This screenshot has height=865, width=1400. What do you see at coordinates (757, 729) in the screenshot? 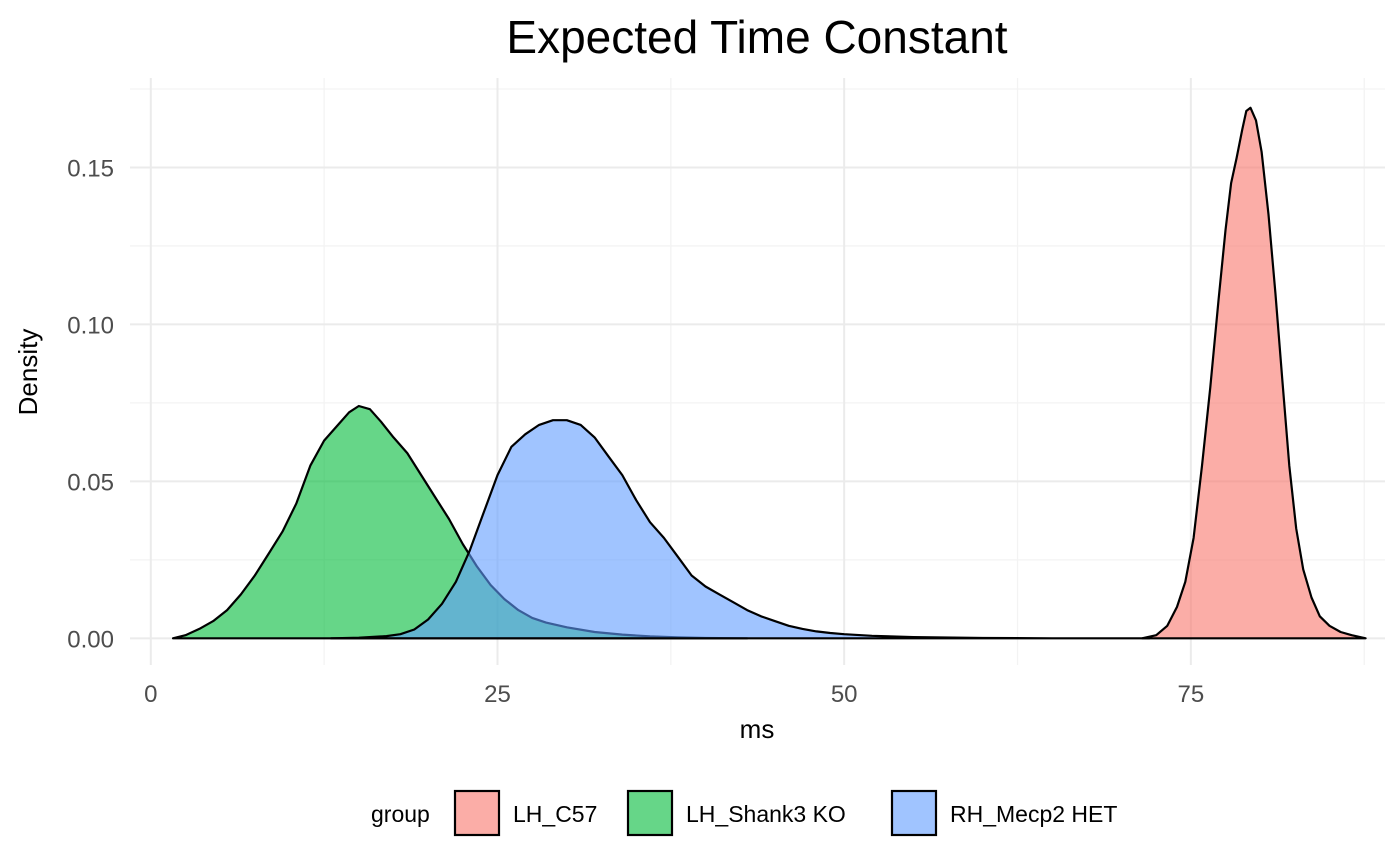
I see `x-axis-label: ms` at bounding box center [757, 729].